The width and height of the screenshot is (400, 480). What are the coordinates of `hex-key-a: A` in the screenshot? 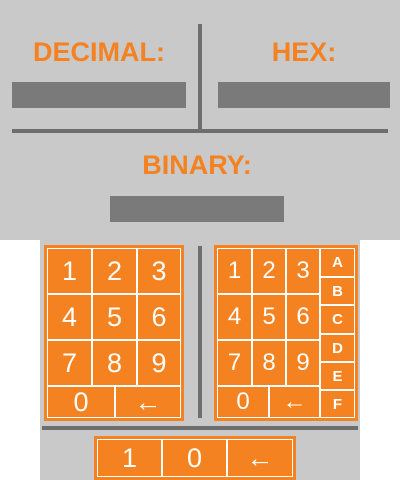 It's located at (337, 262).